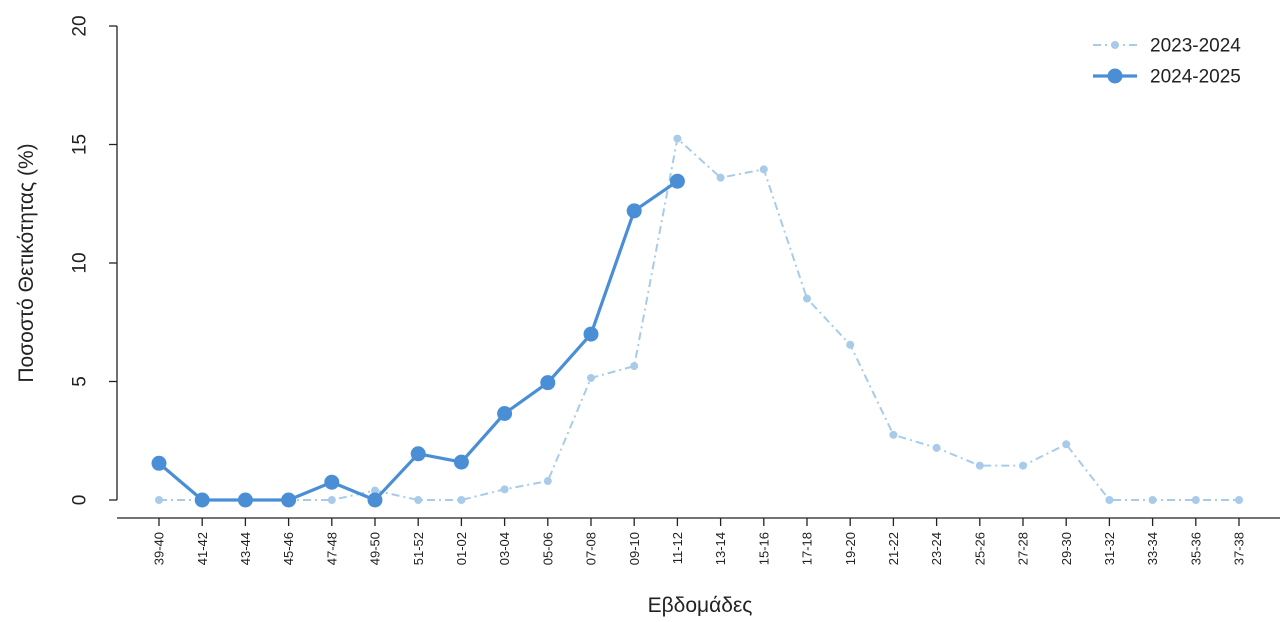  What do you see at coordinates (80, 25) in the screenshot?
I see `y-tick-label: 20` at bounding box center [80, 25].